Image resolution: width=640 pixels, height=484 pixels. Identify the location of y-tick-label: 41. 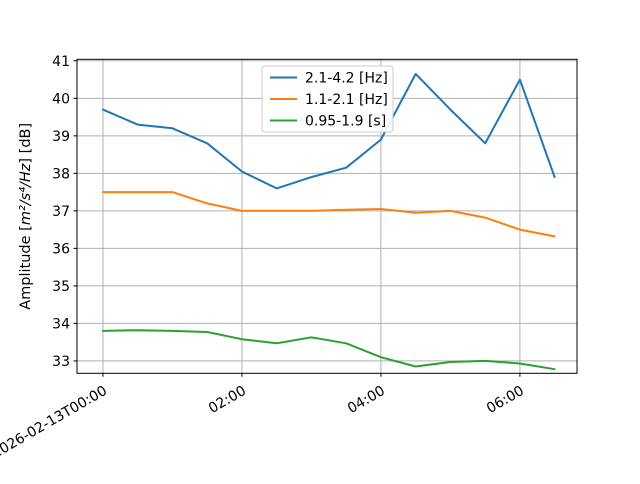
(61, 62).